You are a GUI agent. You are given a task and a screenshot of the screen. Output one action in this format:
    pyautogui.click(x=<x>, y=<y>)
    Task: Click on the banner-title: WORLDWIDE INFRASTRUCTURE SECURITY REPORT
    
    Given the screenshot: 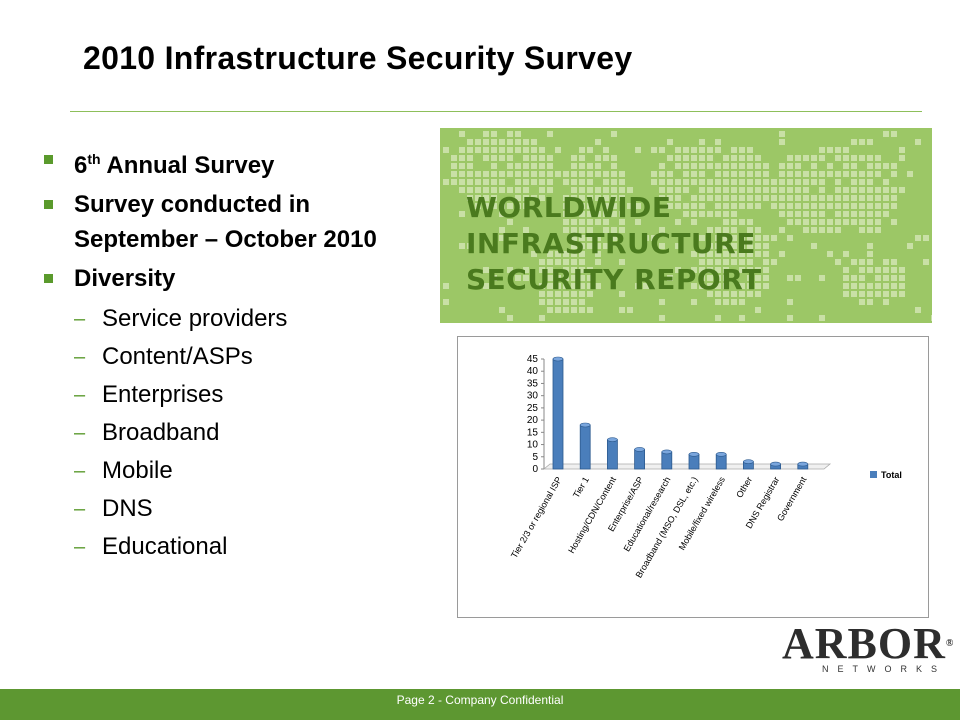 What is the action you would take?
    pyautogui.click(x=614, y=243)
    